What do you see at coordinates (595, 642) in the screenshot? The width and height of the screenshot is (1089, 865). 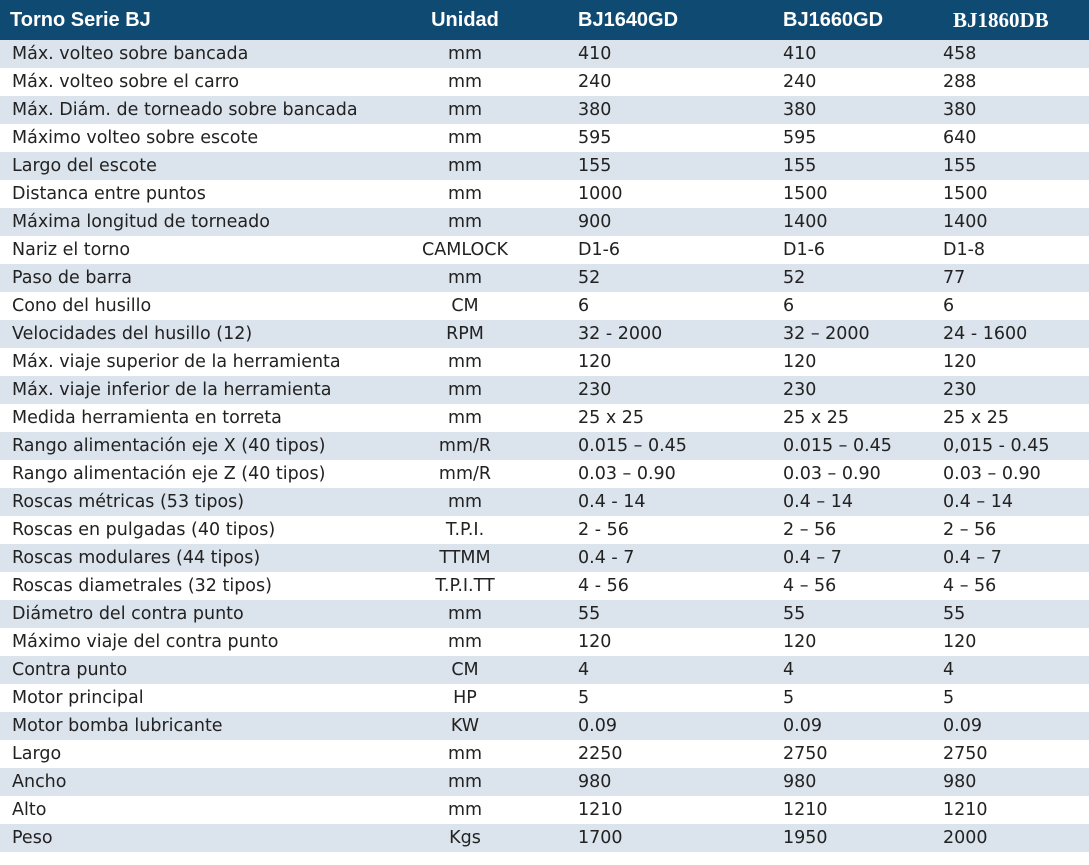 I see `model-1: 120` at bounding box center [595, 642].